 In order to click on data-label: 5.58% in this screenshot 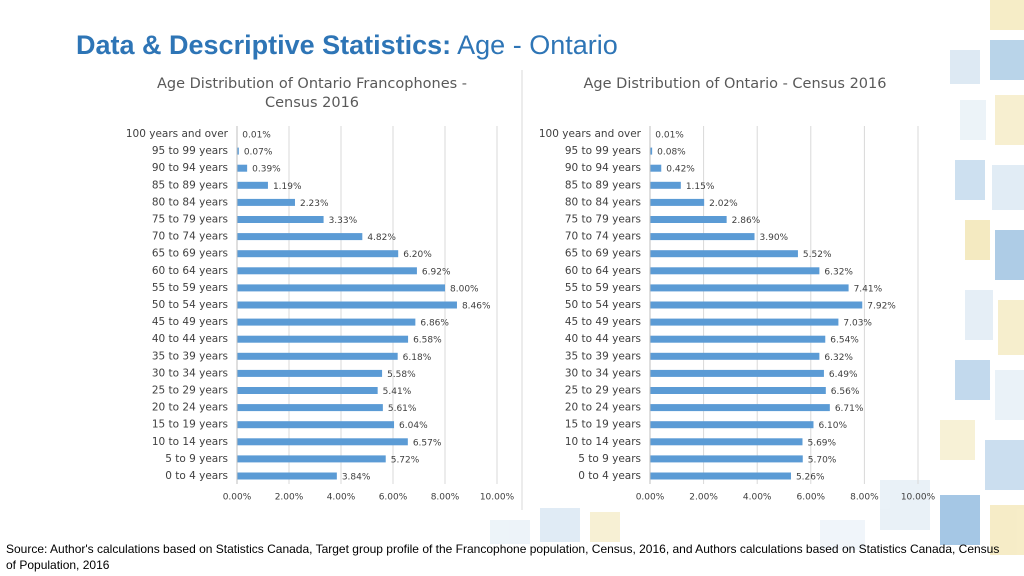, I will do `click(401, 375)`.